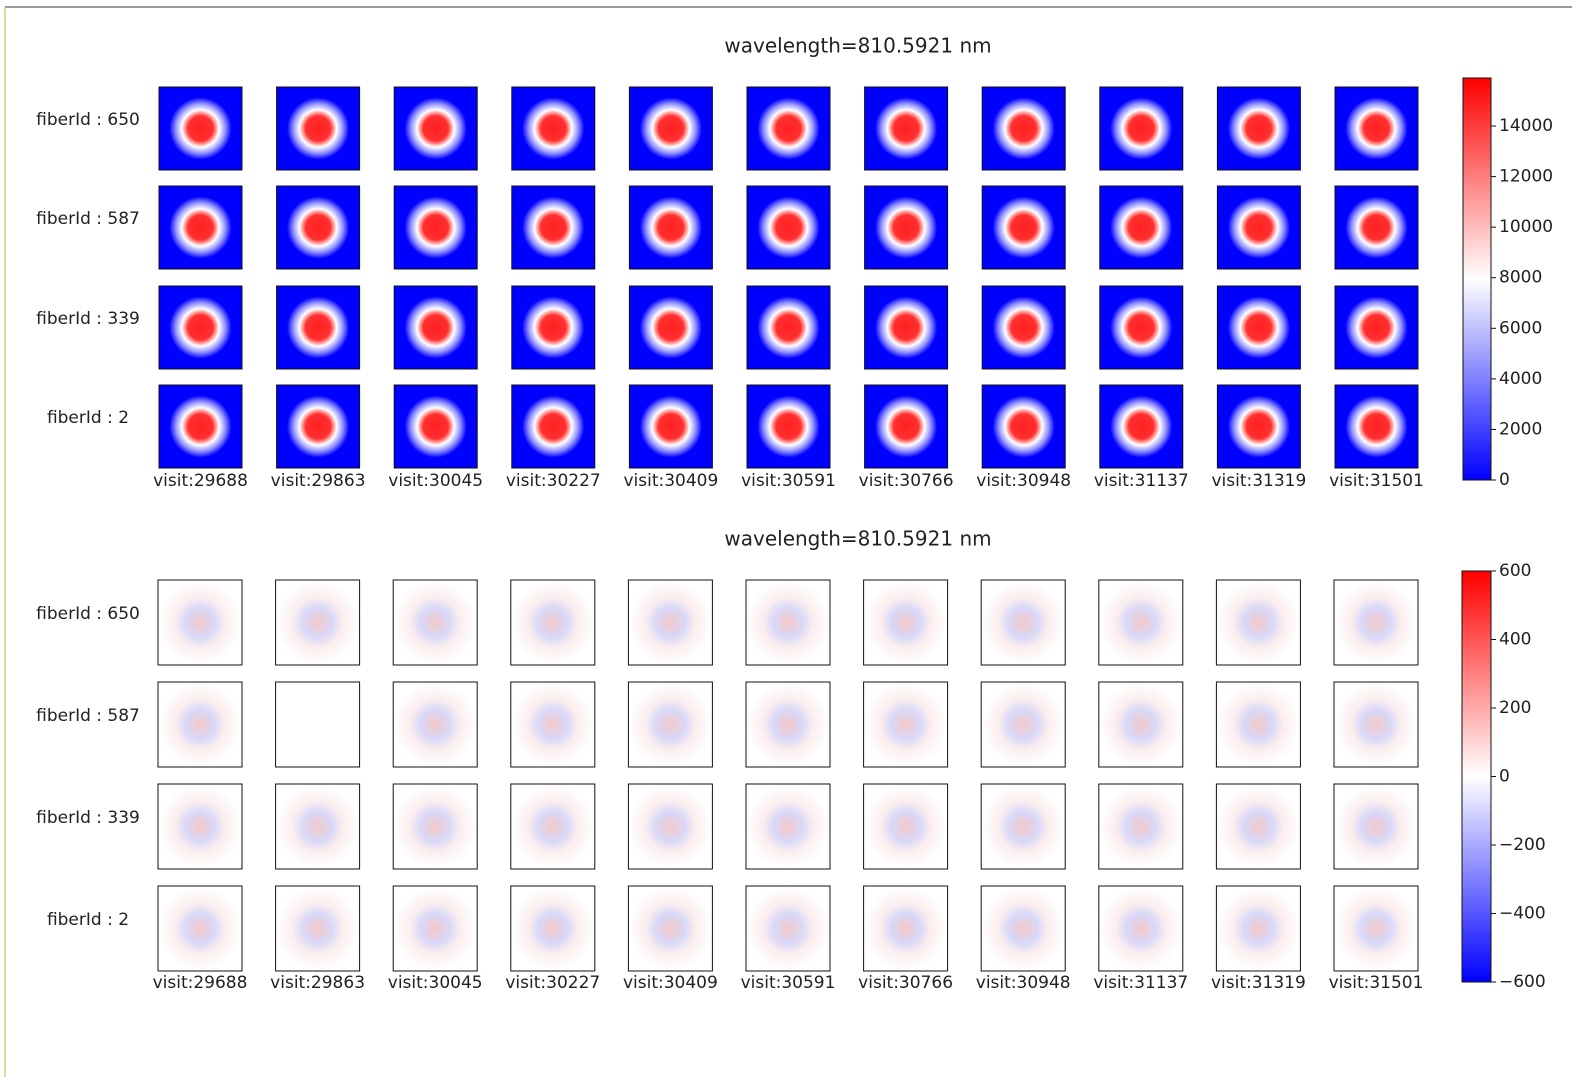 The height and width of the screenshot is (1077, 1572). What do you see at coordinates (1376, 481) in the screenshot?
I see `column-label: visit:31501` at bounding box center [1376, 481].